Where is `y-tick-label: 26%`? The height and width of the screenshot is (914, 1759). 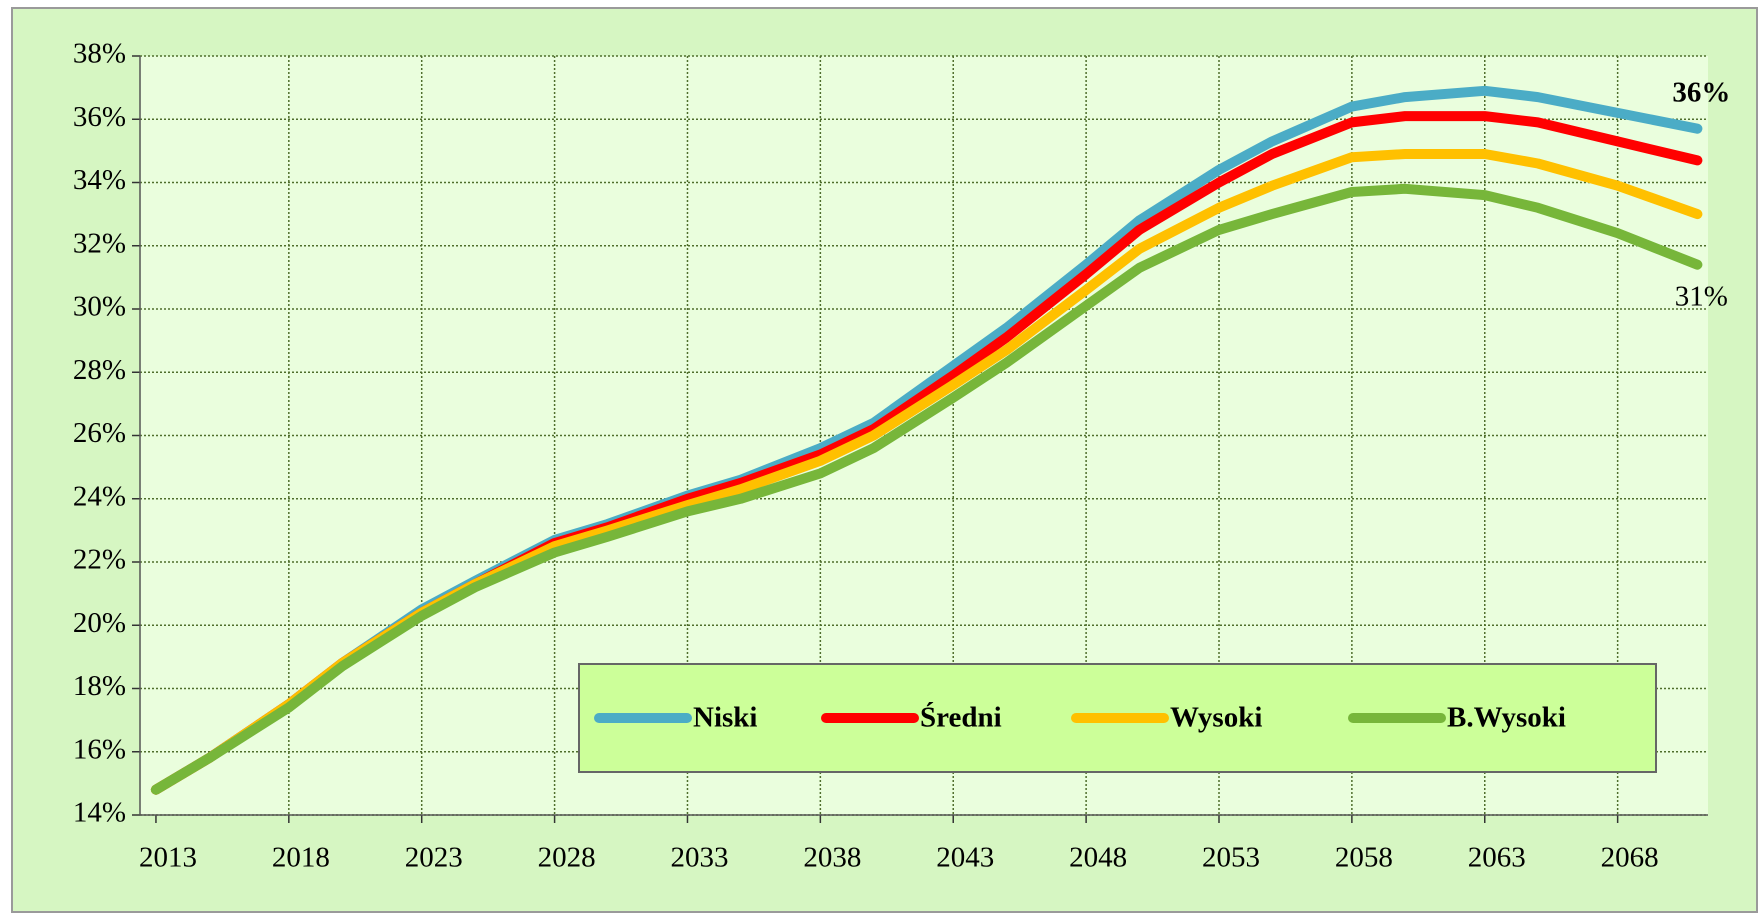
y-tick-label: 26% is located at coordinates (99, 433).